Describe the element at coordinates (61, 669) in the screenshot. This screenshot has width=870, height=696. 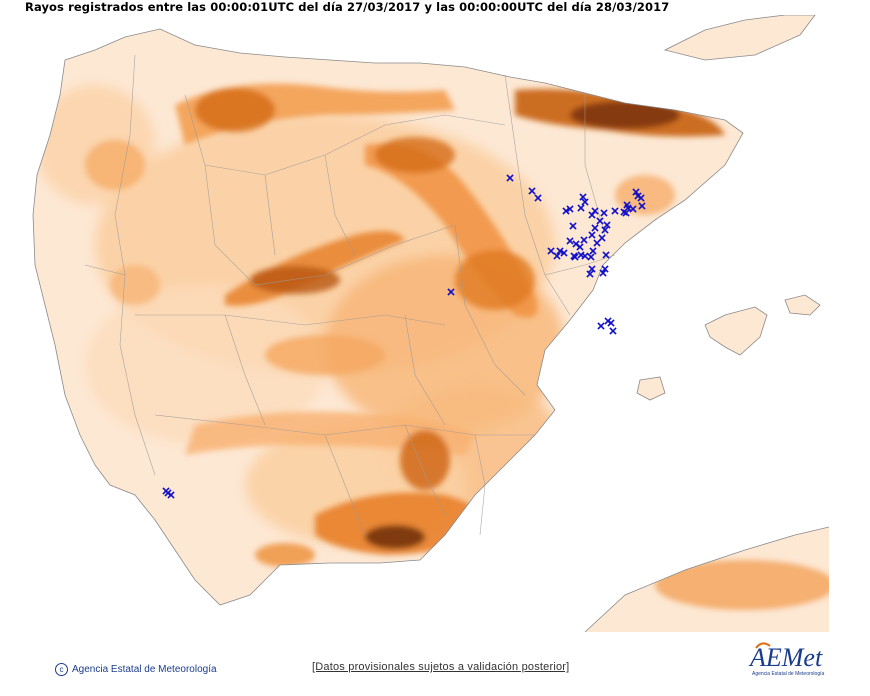
I see `copyright-icon: c` at that location.